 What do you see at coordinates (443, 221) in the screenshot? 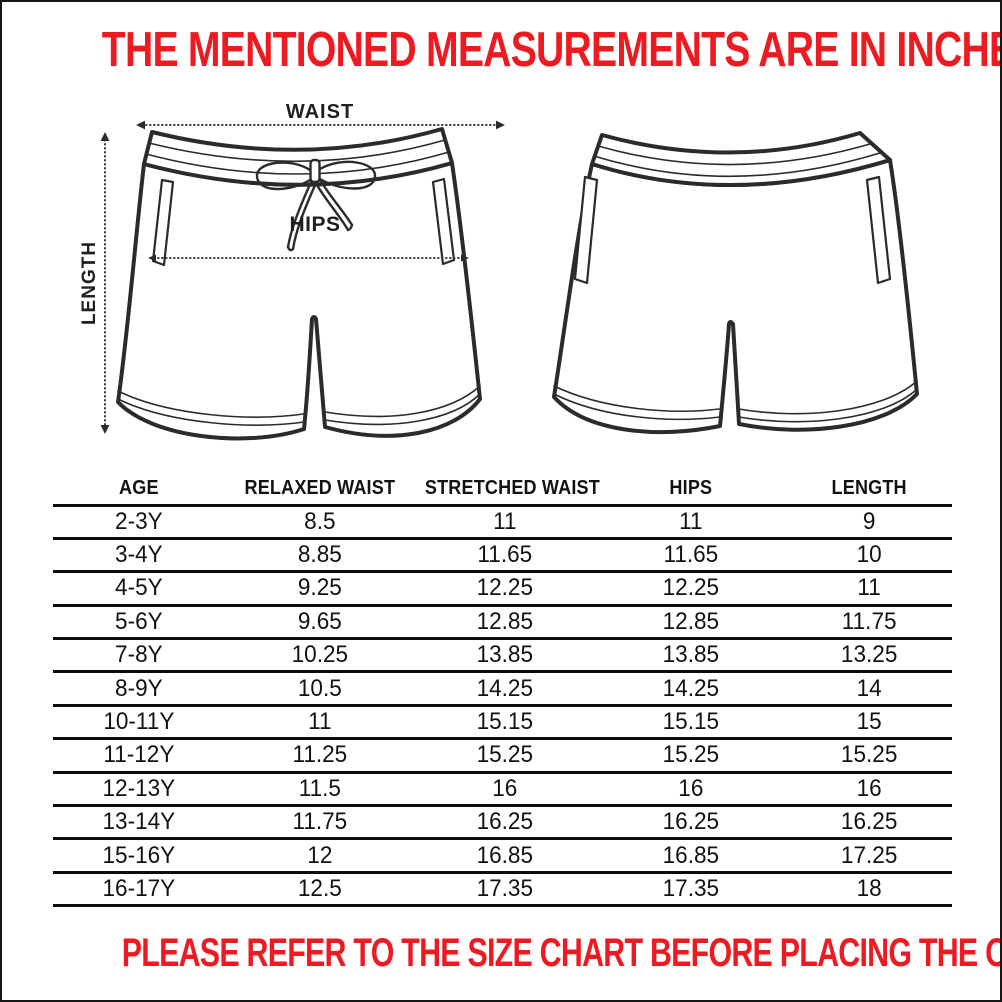
I see `front-right-pocket` at bounding box center [443, 221].